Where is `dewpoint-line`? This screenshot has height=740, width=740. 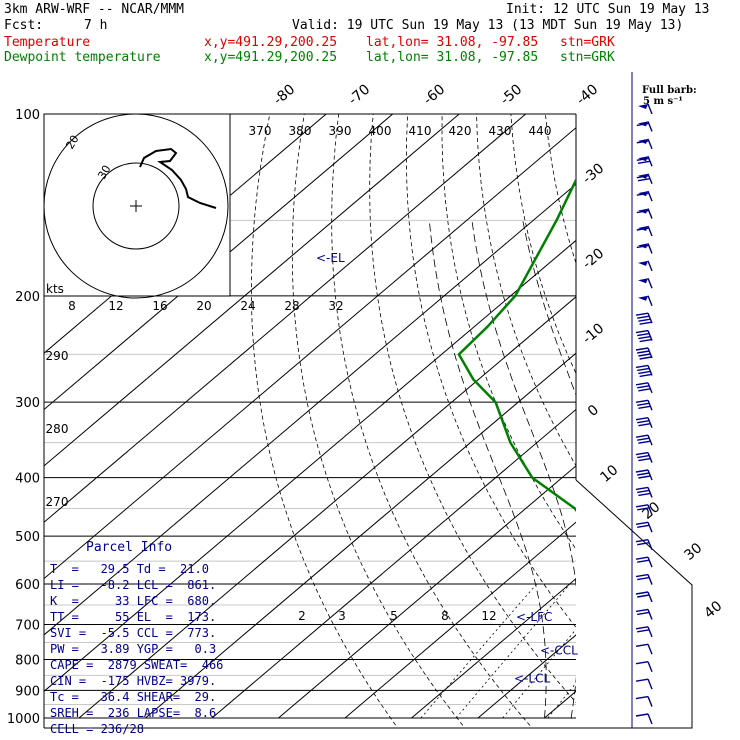 dewpoint-line is located at coordinates (516, 344).